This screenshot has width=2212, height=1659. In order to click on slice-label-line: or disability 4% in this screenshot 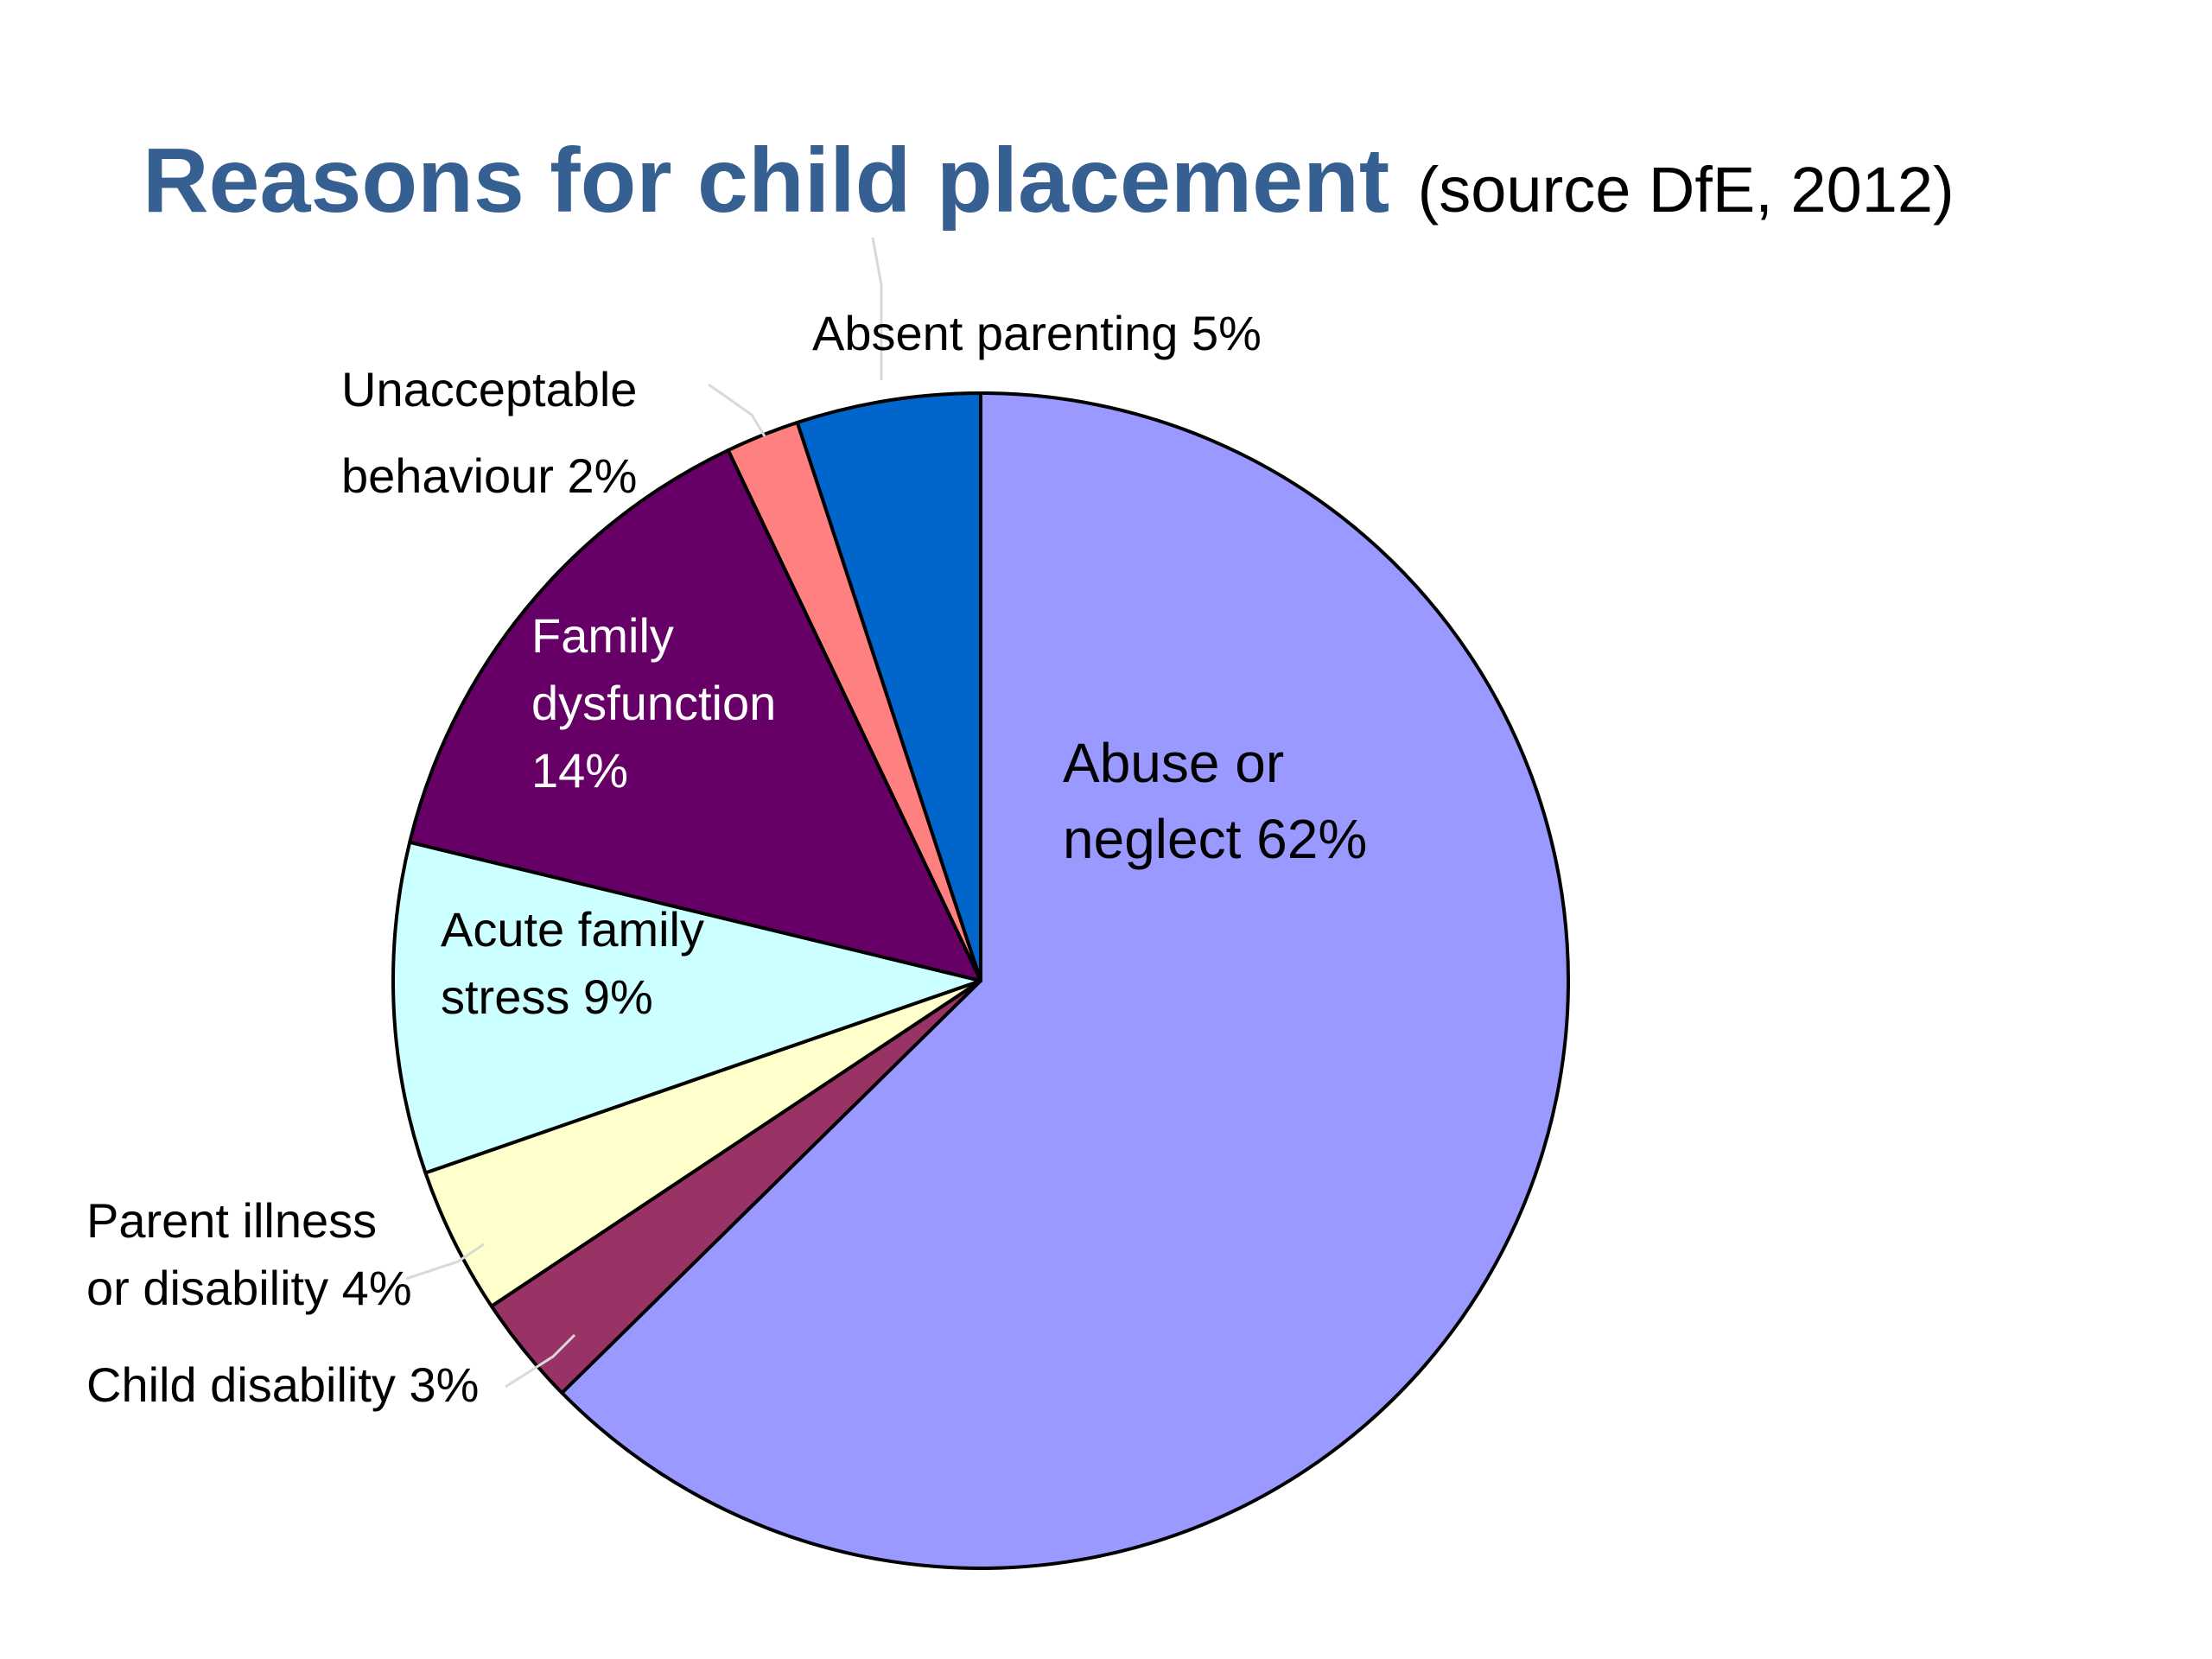, I will do `click(249, 1288)`.